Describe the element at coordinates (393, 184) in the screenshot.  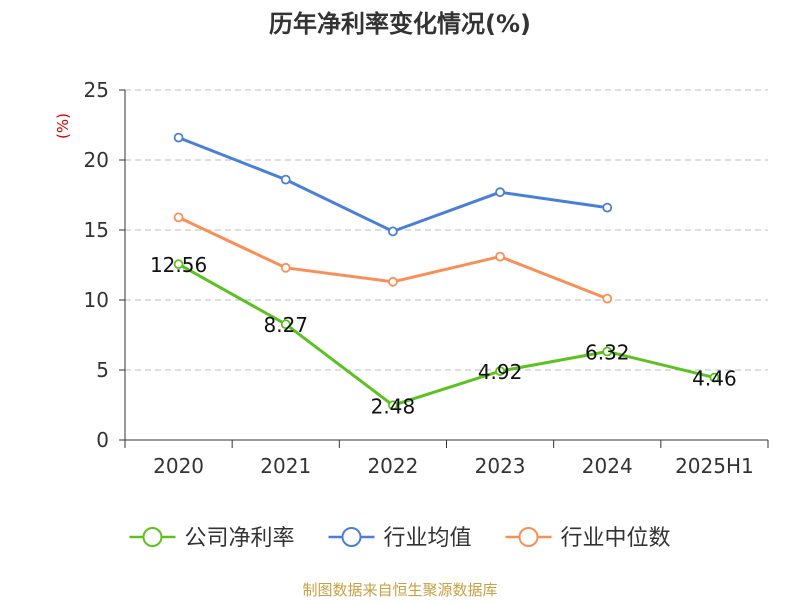
I see `series-line` at that location.